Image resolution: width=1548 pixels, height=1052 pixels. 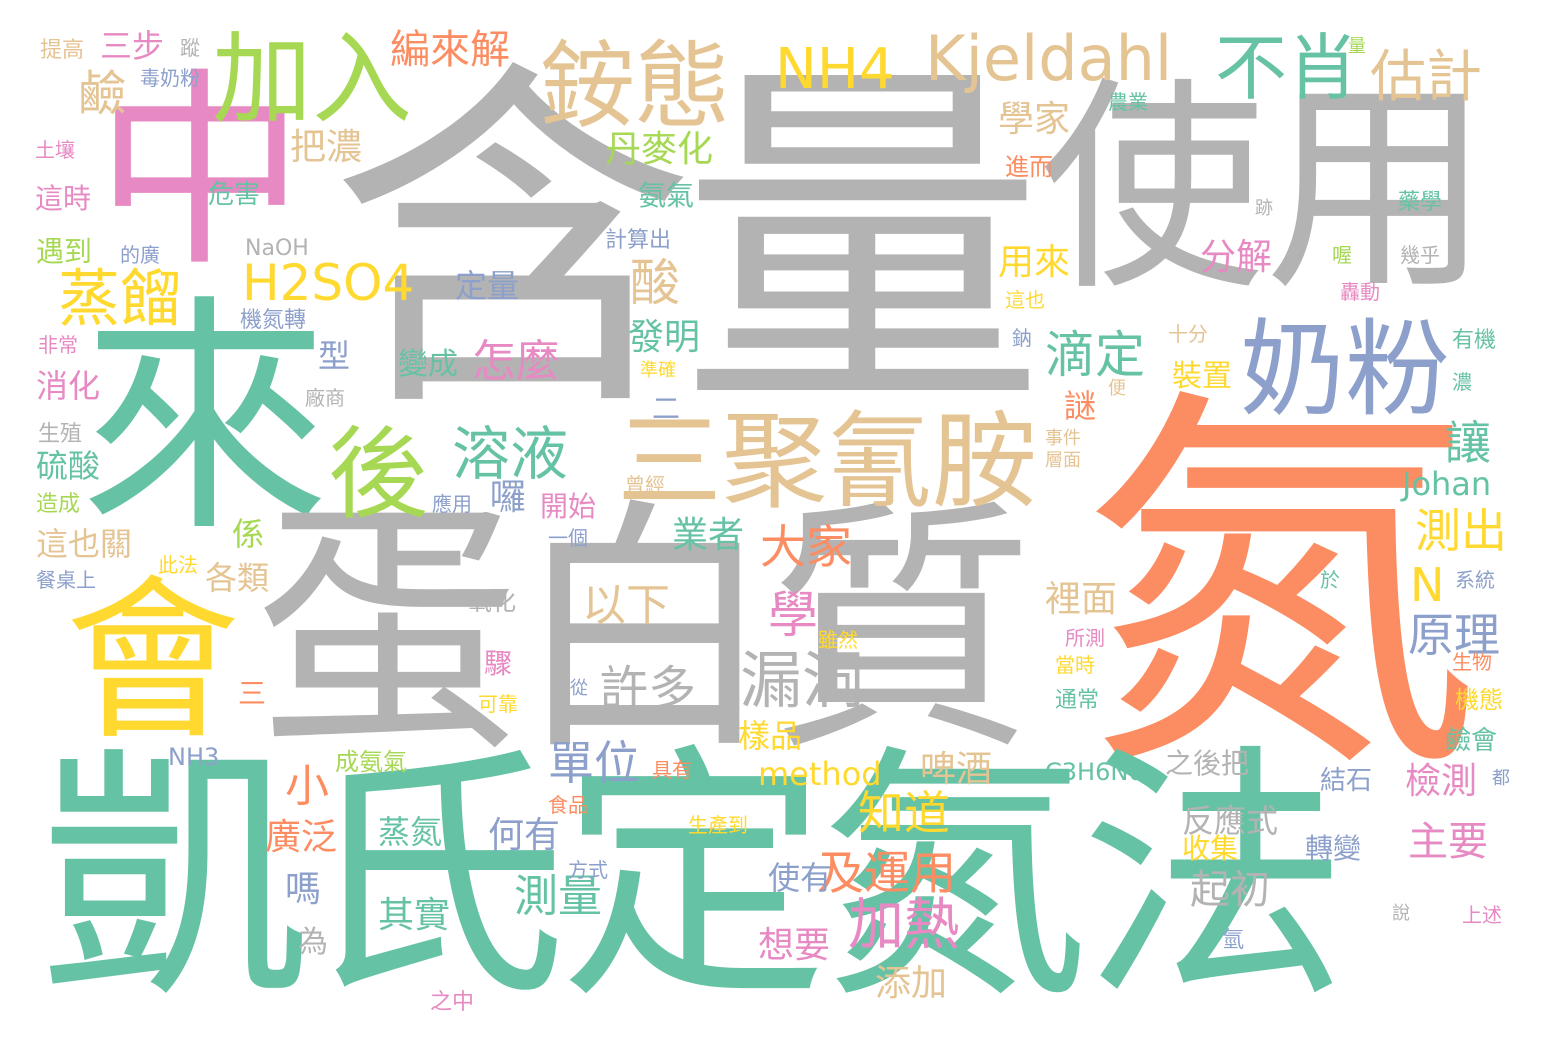 I want to click on word-xiaohua: 消化, so click(x=68, y=386).